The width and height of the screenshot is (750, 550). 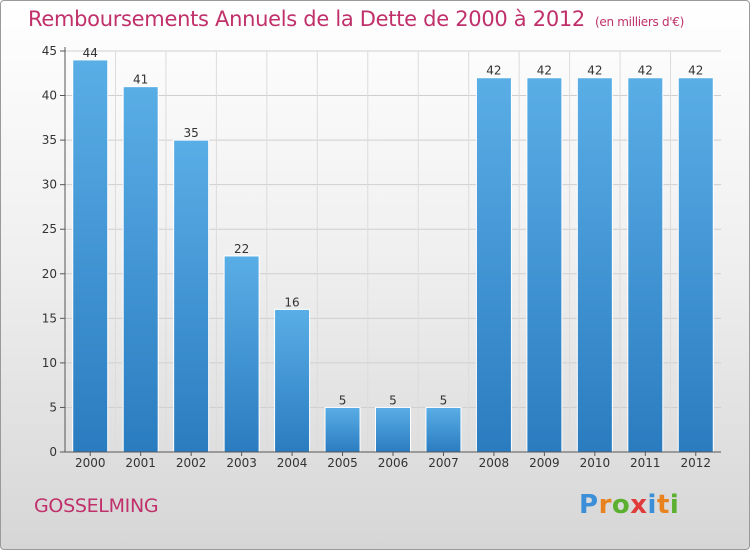 What do you see at coordinates (49, 140) in the screenshot?
I see `y-tick-label: 35` at bounding box center [49, 140].